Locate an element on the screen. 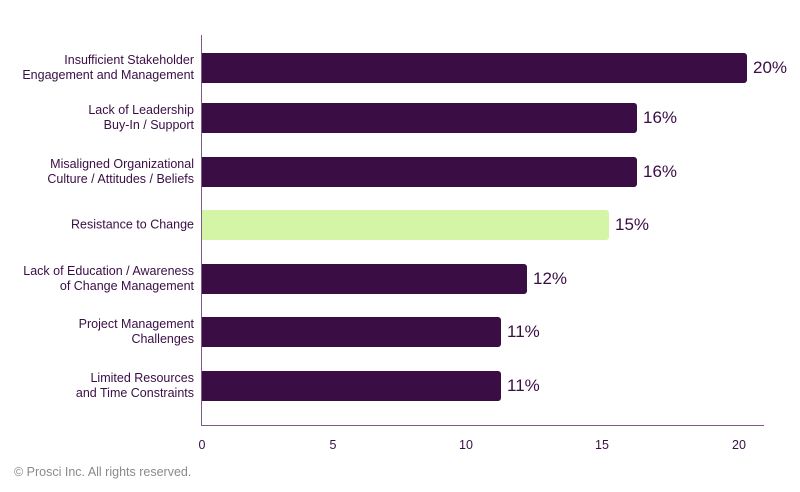 Image resolution: width=800 pixels, height=492 pixels. category-label: Resistance to Change is located at coordinates (132, 224).